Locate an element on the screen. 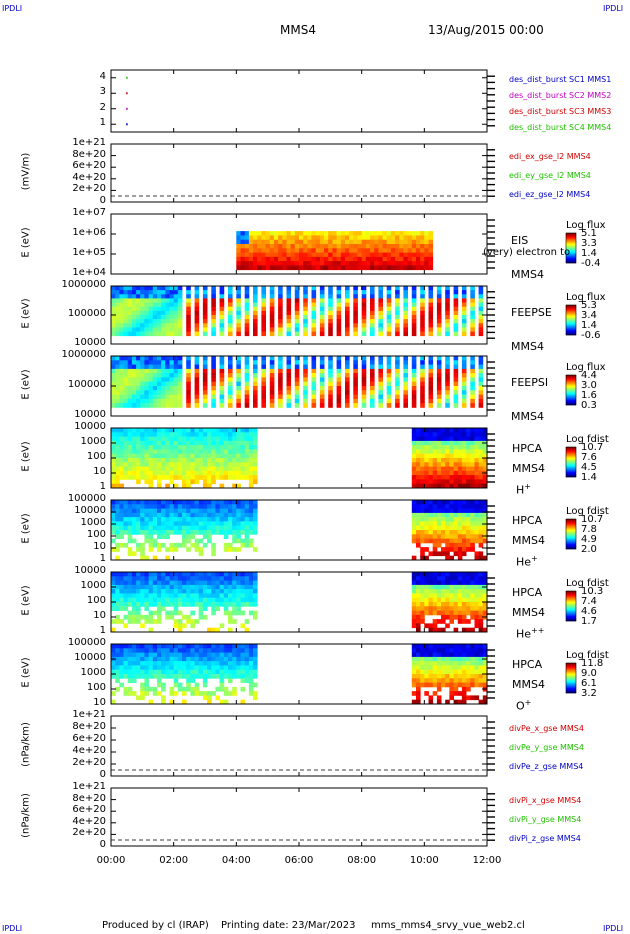 This screenshot has width=630, height=934. y-axis-label: E (eV) is located at coordinates (26, 384).